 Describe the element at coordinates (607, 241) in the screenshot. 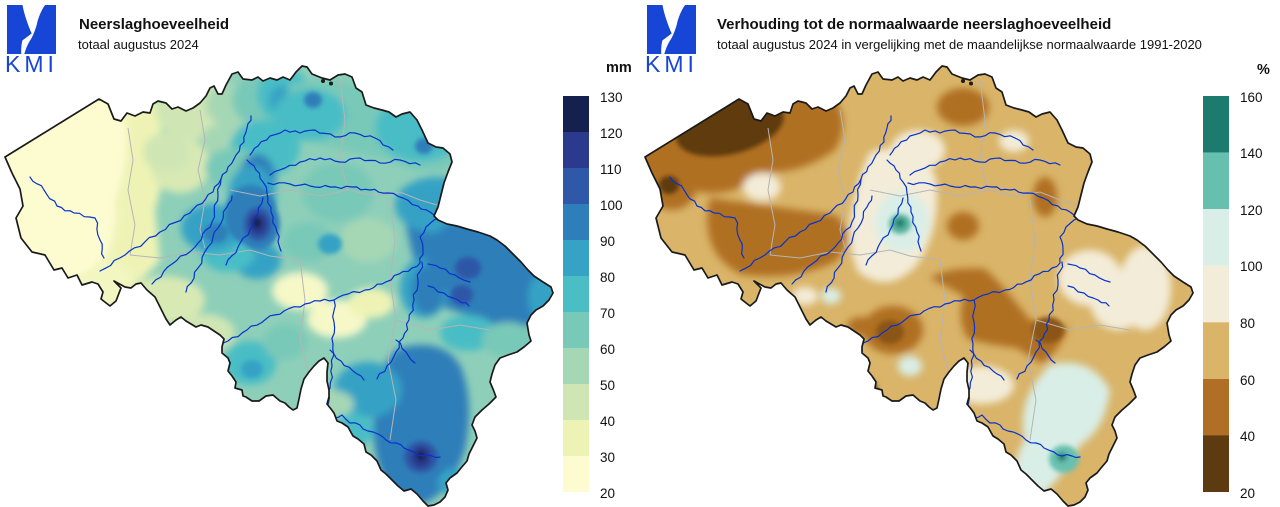

I see `svg-text: 90` at that location.